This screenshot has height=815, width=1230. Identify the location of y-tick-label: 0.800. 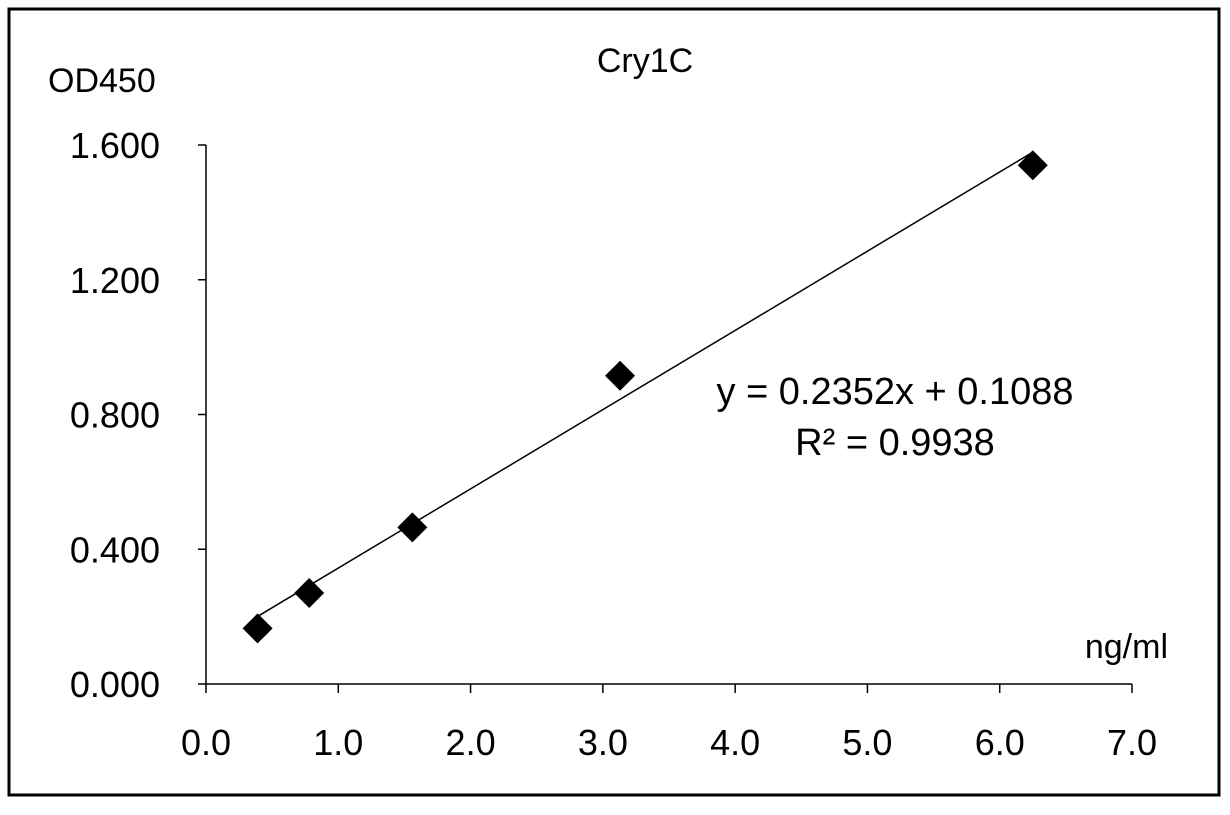
(115, 415).